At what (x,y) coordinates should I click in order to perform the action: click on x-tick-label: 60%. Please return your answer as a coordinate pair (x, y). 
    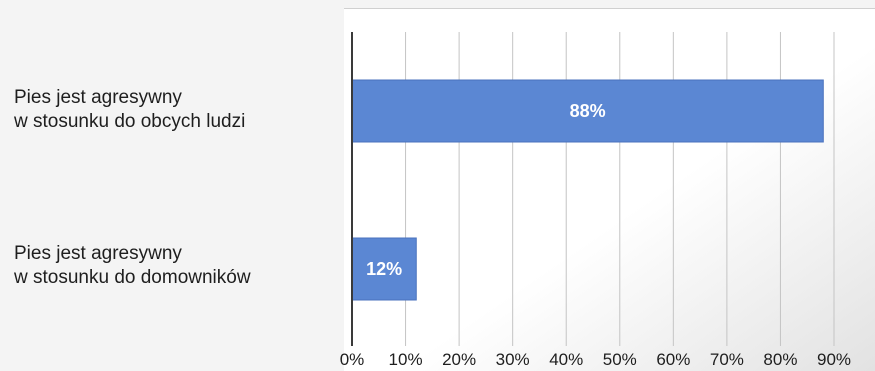
    Looking at the image, I should click on (673, 359).